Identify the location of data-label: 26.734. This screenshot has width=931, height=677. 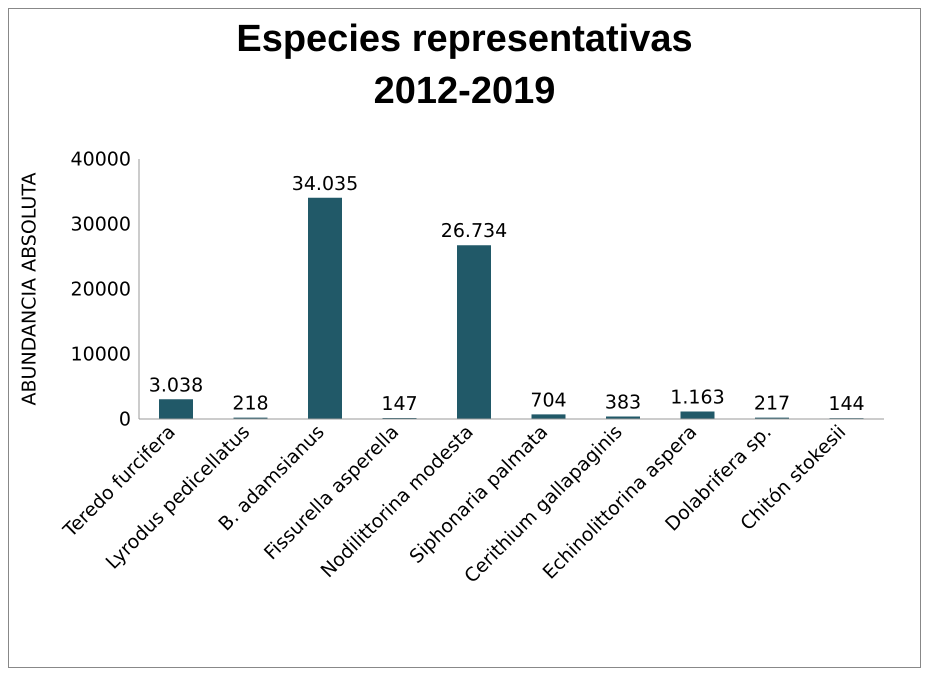
(474, 231).